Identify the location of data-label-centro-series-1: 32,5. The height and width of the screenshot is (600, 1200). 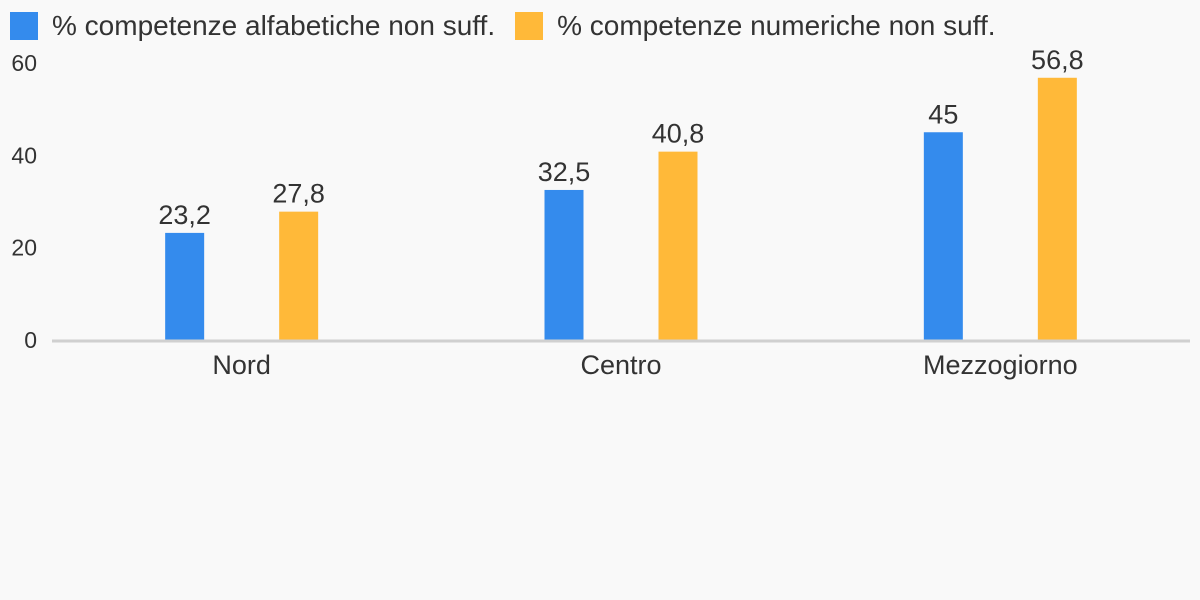
(564, 172).